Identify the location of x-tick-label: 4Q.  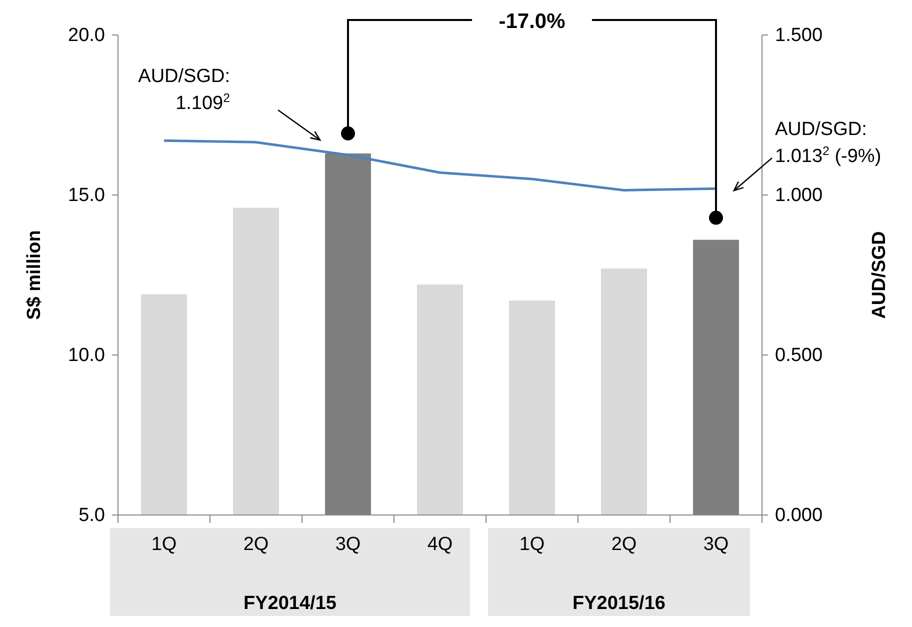
(440, 544).